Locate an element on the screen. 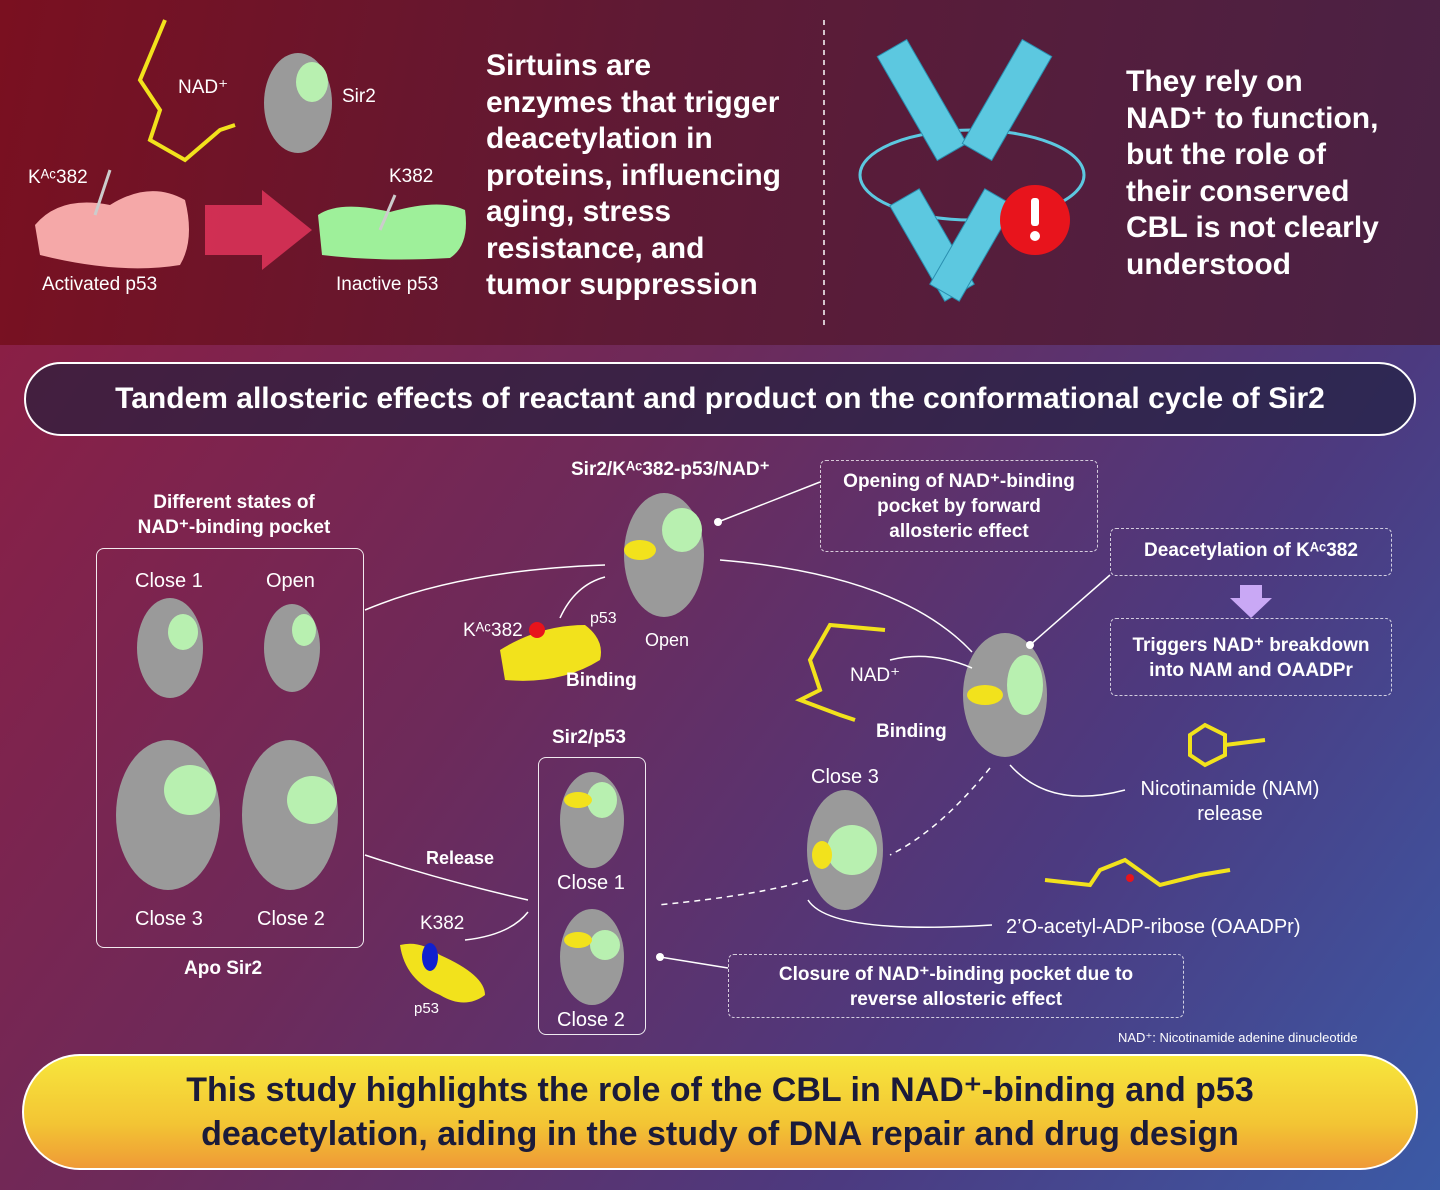 Image resolution: width=1440 pixels, height=1190 pixels. released-k382-label: K382 is located at coordinates (442, 923).